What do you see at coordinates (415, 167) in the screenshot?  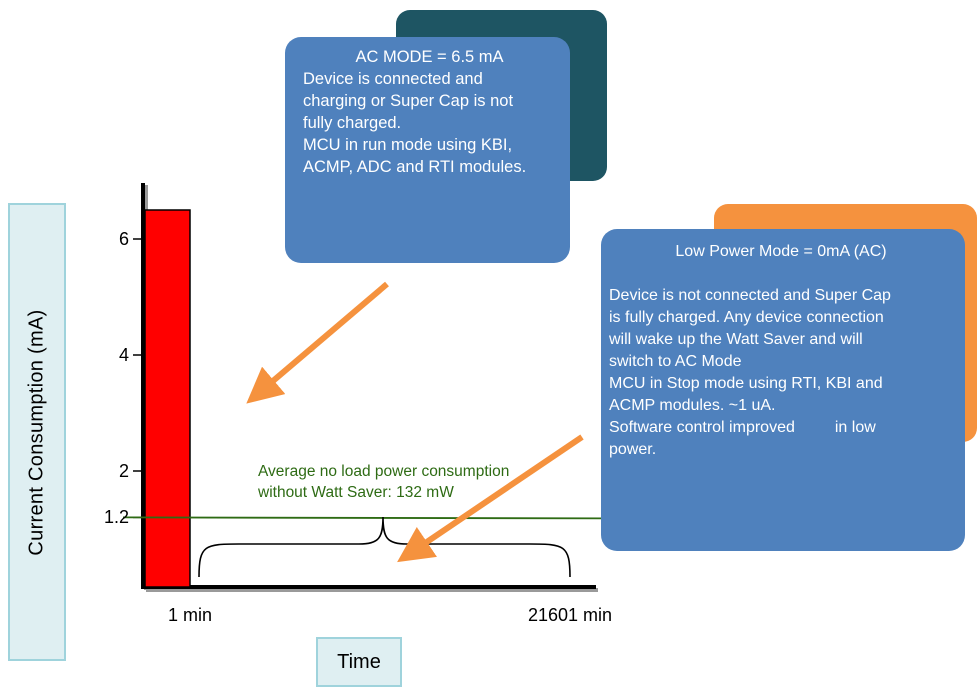 I see `ac-mode-line: ACMP, ADC and RTI modules.` at bounding box center [415, 167].